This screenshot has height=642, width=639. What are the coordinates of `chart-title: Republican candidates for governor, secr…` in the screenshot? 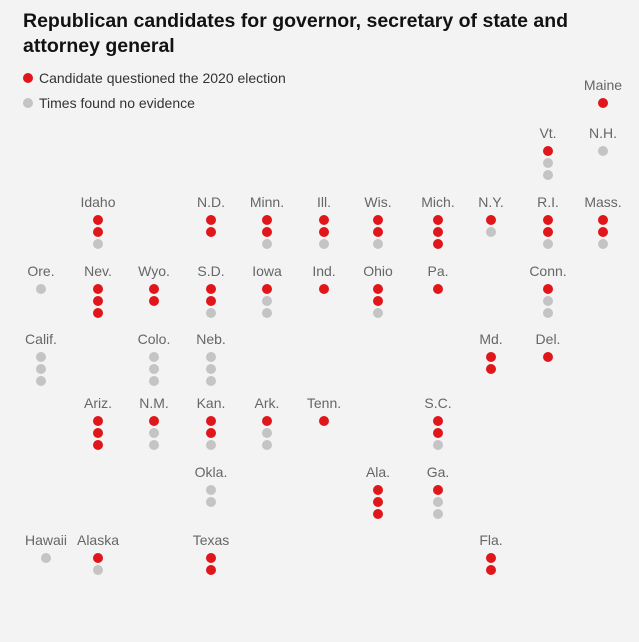 It's located at (296, 33).